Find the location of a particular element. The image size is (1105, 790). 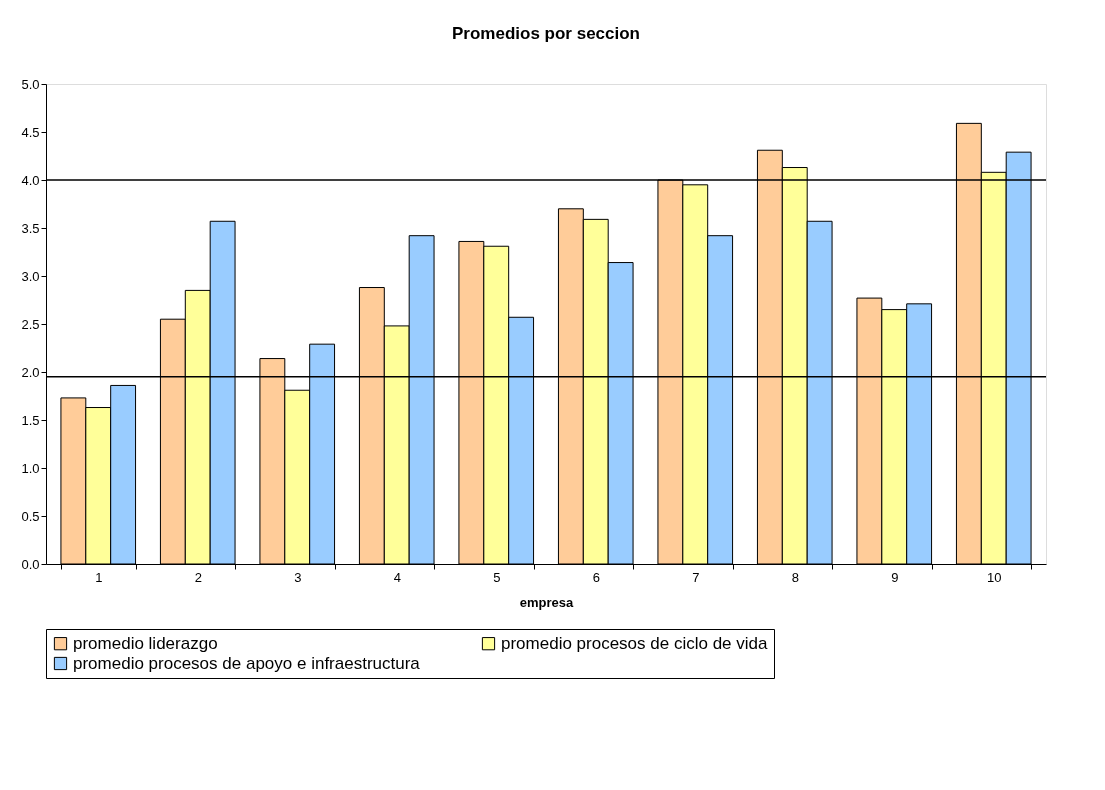

legend-label: promedio procesos de apoyo e infraestructura is located at coordinates (247, 663).